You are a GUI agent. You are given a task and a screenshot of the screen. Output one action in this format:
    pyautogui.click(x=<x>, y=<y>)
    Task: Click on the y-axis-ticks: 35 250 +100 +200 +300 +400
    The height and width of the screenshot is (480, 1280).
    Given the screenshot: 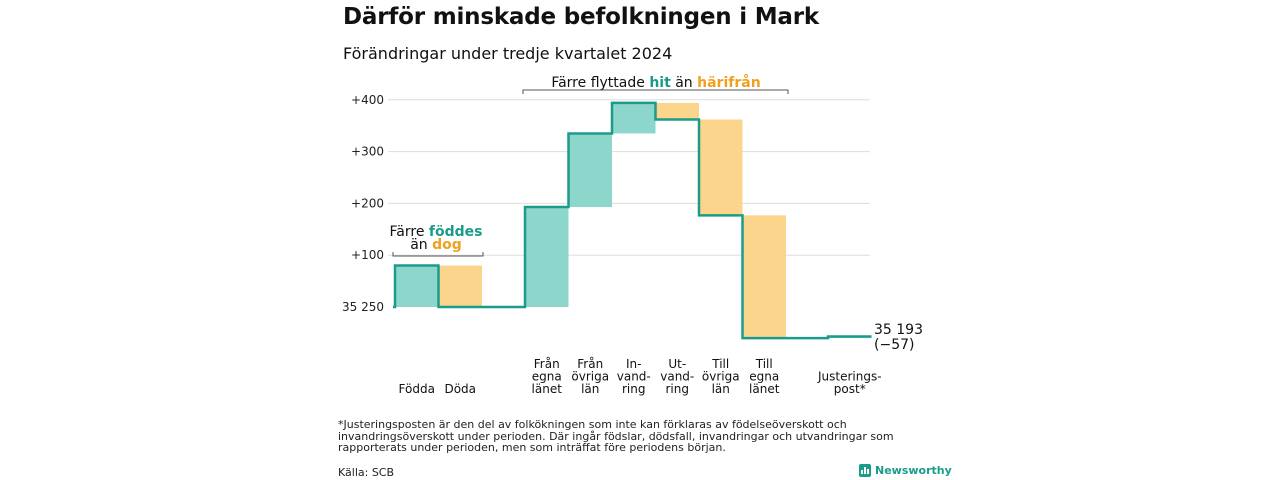 What is the action you would take?
    pyautogui.click(x=363, y=203)
    